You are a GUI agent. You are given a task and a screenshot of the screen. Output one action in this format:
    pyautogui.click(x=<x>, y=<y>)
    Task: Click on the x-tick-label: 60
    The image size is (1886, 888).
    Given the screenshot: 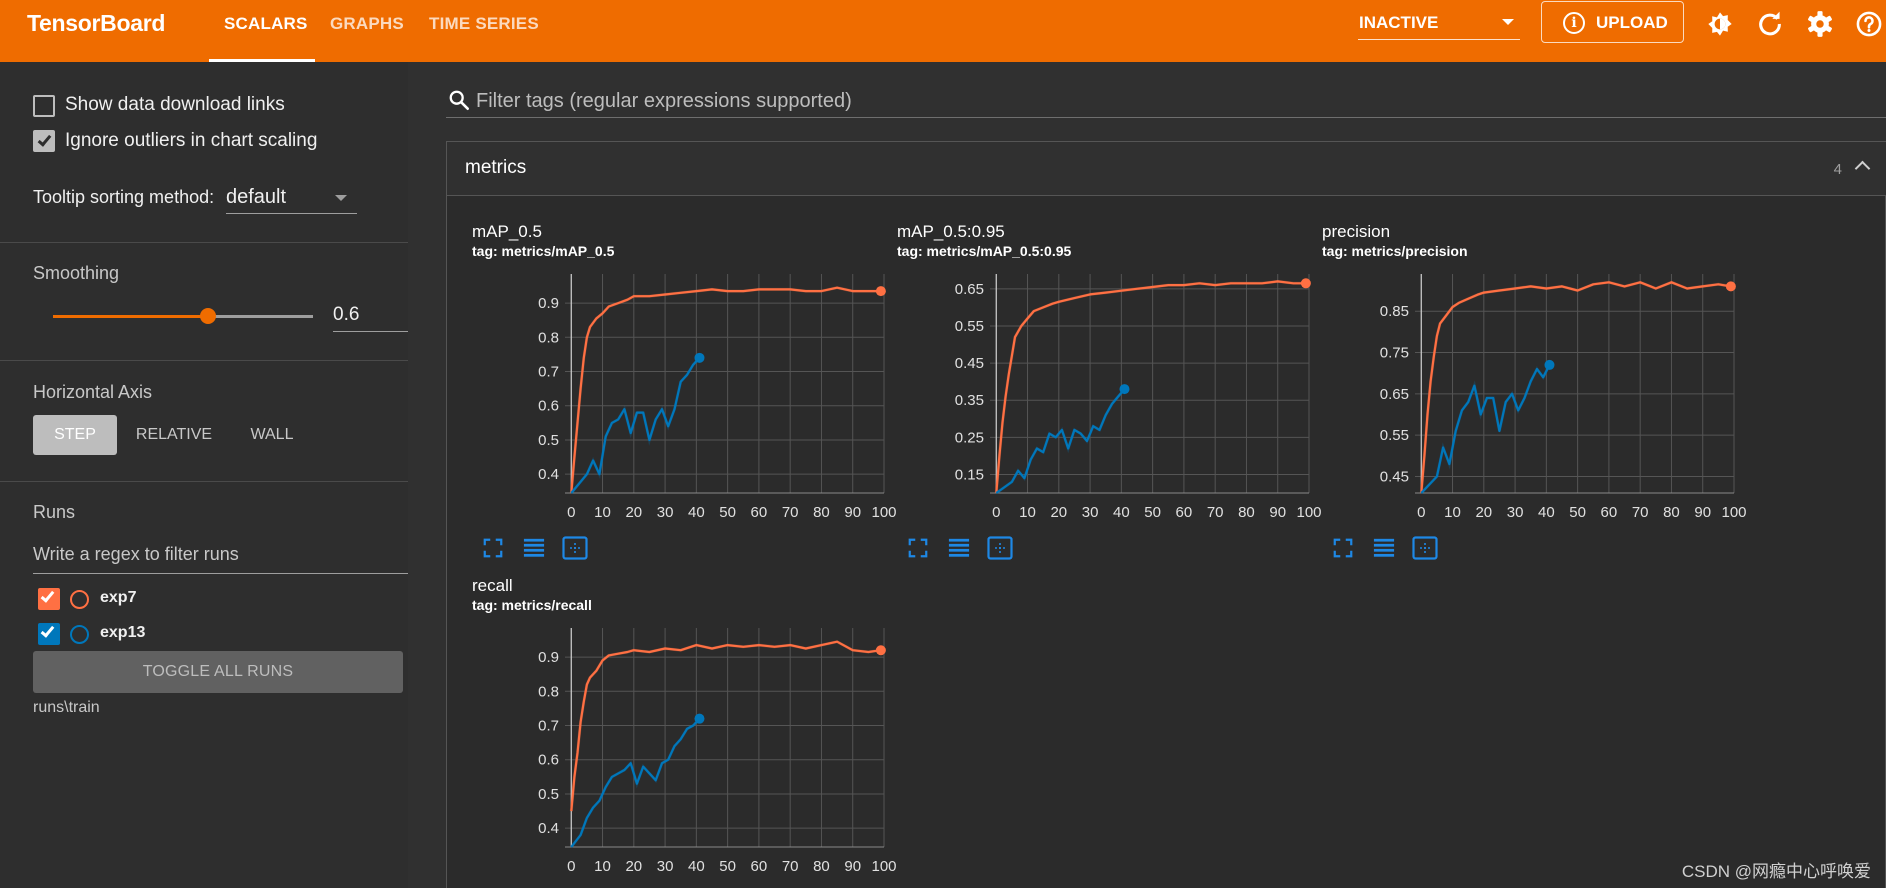 What is the action you would take?
    pyautogui.click(x=759, y=512)
    